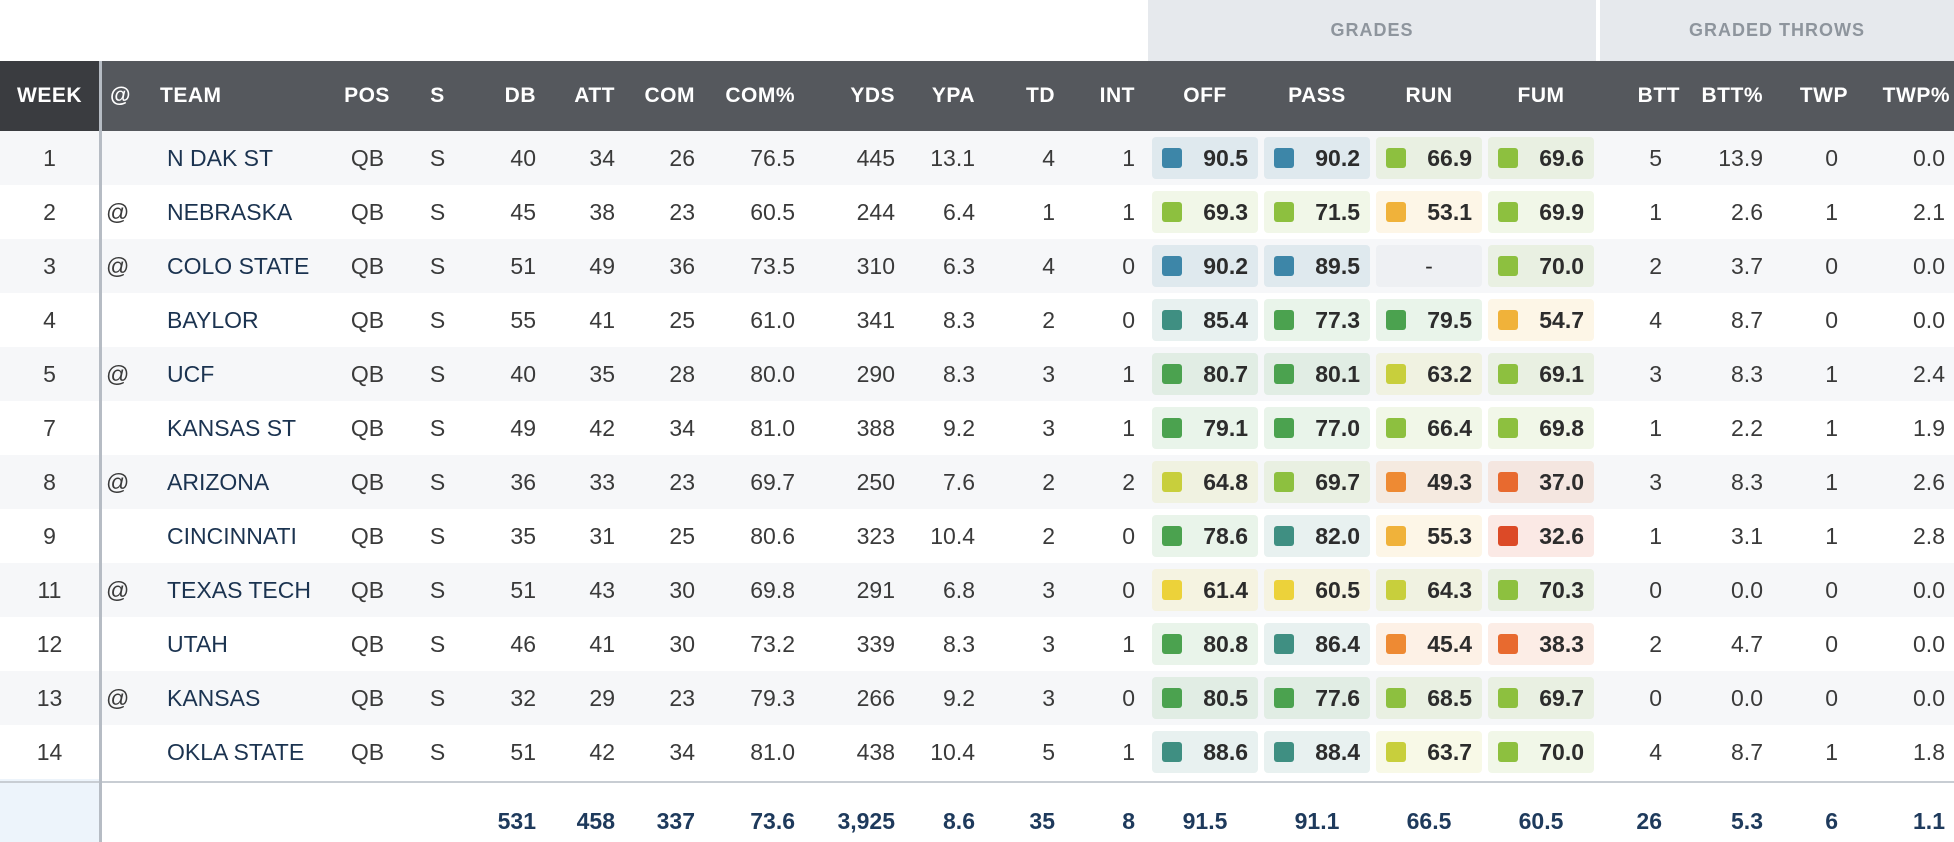 The width and height of the screenshot is (1954, 842). I want to click on column-header-ypa: YPA, so click(953, 95).